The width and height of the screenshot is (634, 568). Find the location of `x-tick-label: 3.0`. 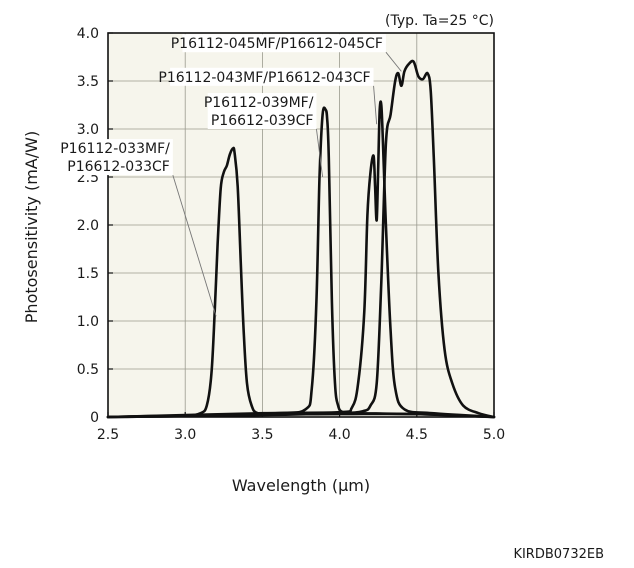

x-tick-label: 3.0 is located at coordinates (185, 435).